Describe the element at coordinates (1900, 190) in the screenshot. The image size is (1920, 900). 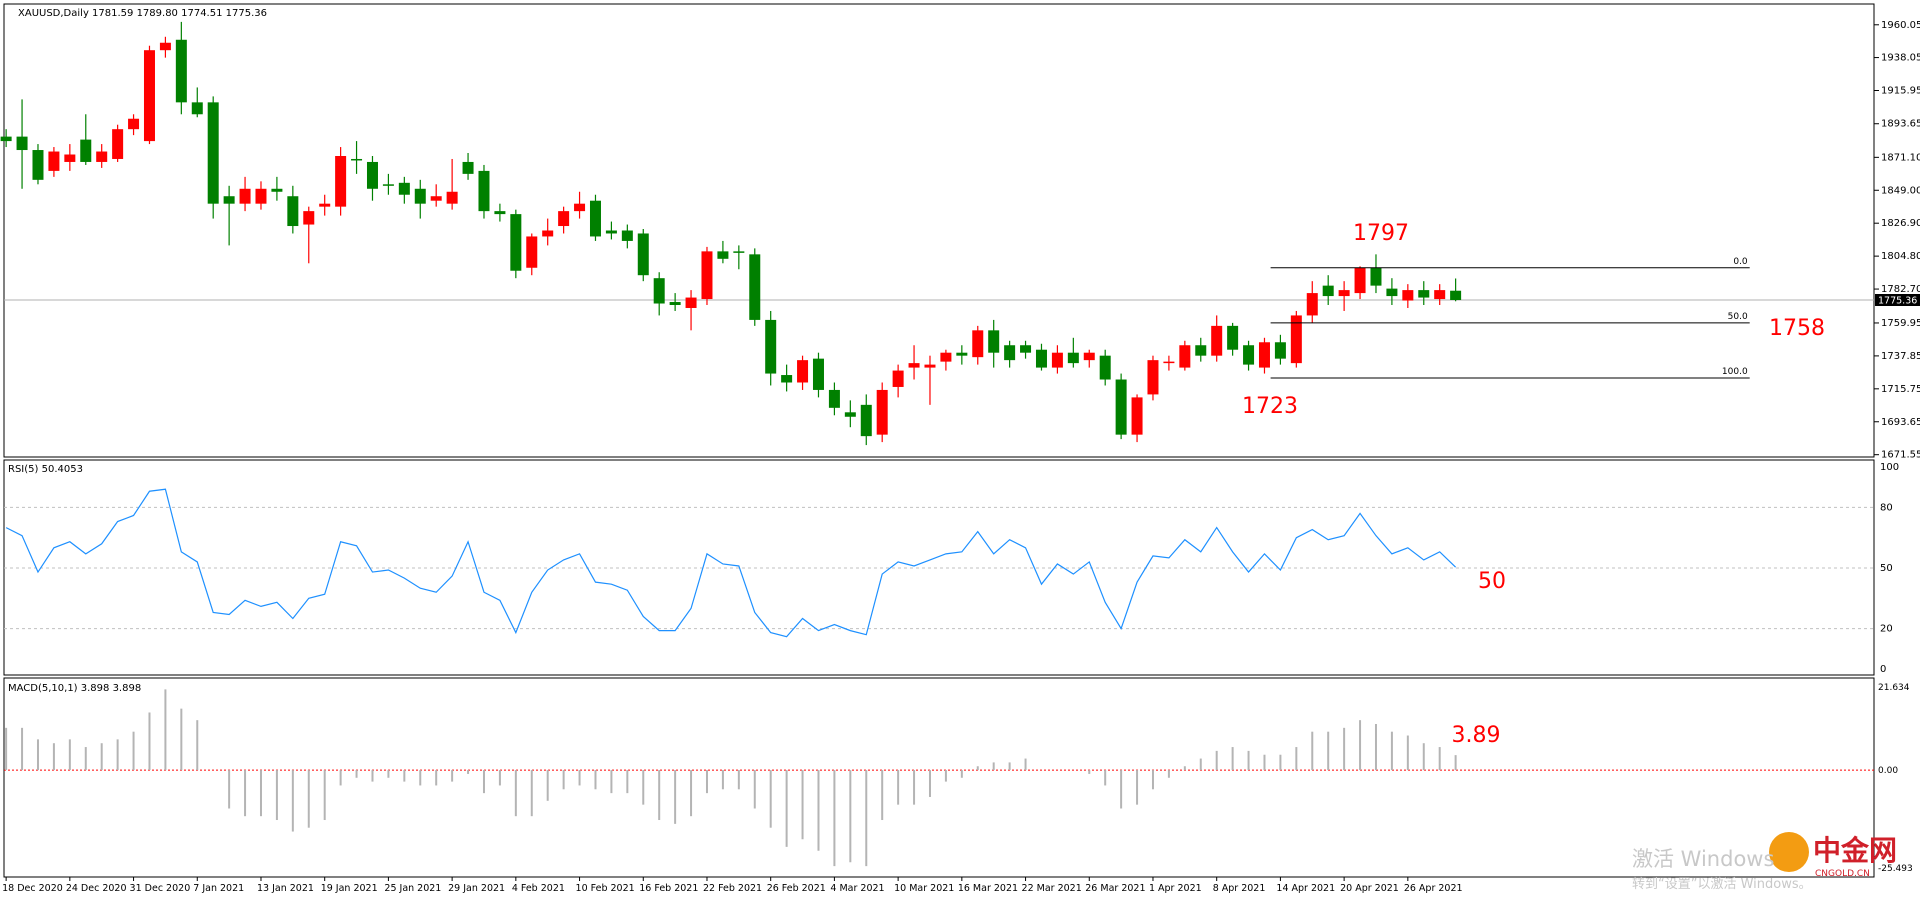
I see `y-tick-label: 1849.00` at that location.